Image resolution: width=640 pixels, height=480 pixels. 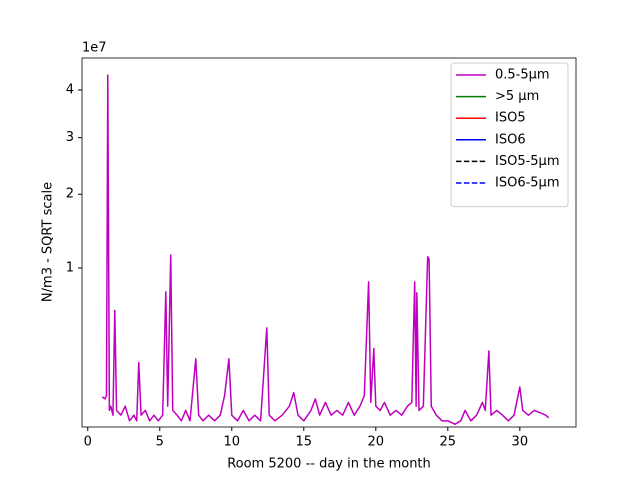 I want to click on legend-label: 0.5-5µm, so click(x=522, y=75).